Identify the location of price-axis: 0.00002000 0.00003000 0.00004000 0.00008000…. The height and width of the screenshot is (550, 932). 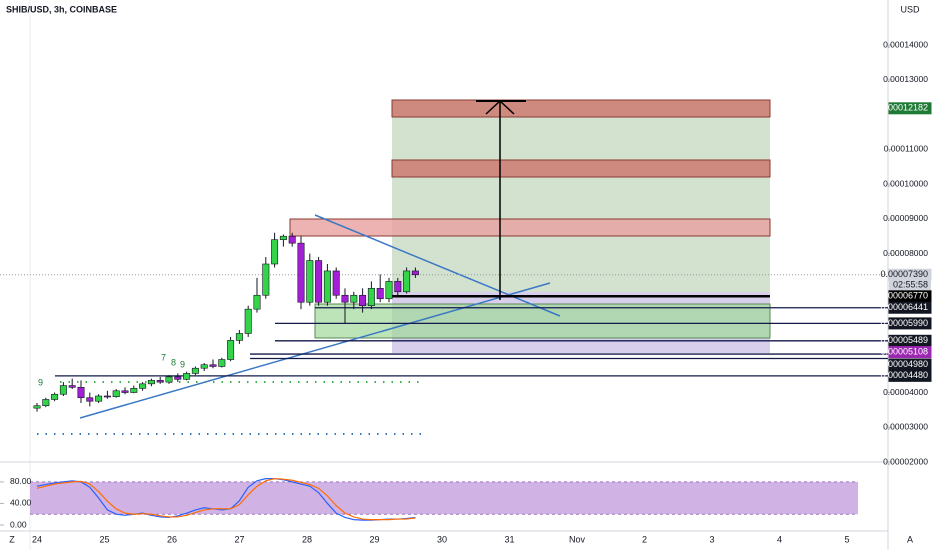
(905, 252).